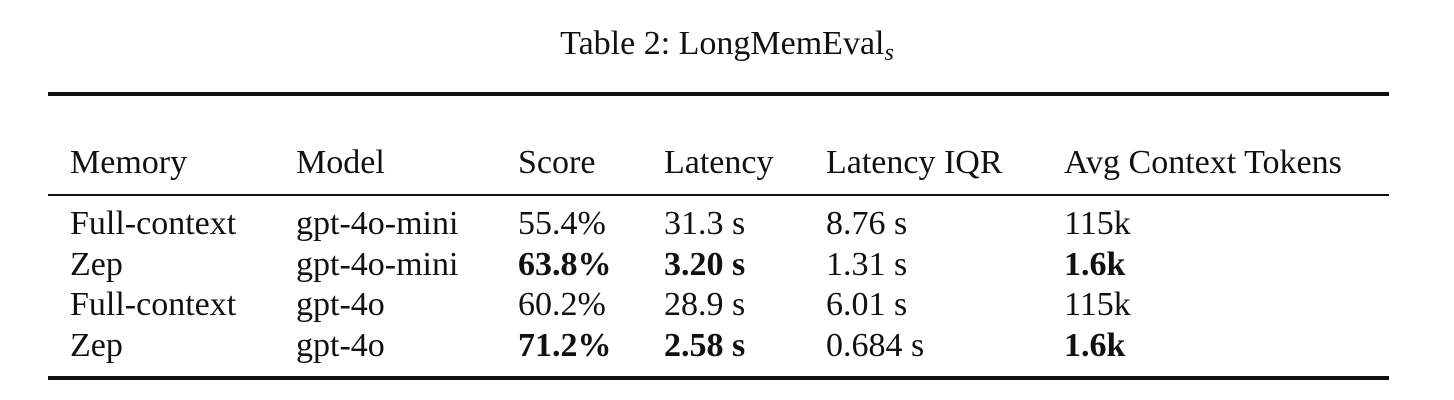 The height and width of the screenshot is (400, 1454). What do you see at coordinates (875, 345) in the screenshot?
I see `table-cell: 0.684 s` at bounding box center [875, 345].